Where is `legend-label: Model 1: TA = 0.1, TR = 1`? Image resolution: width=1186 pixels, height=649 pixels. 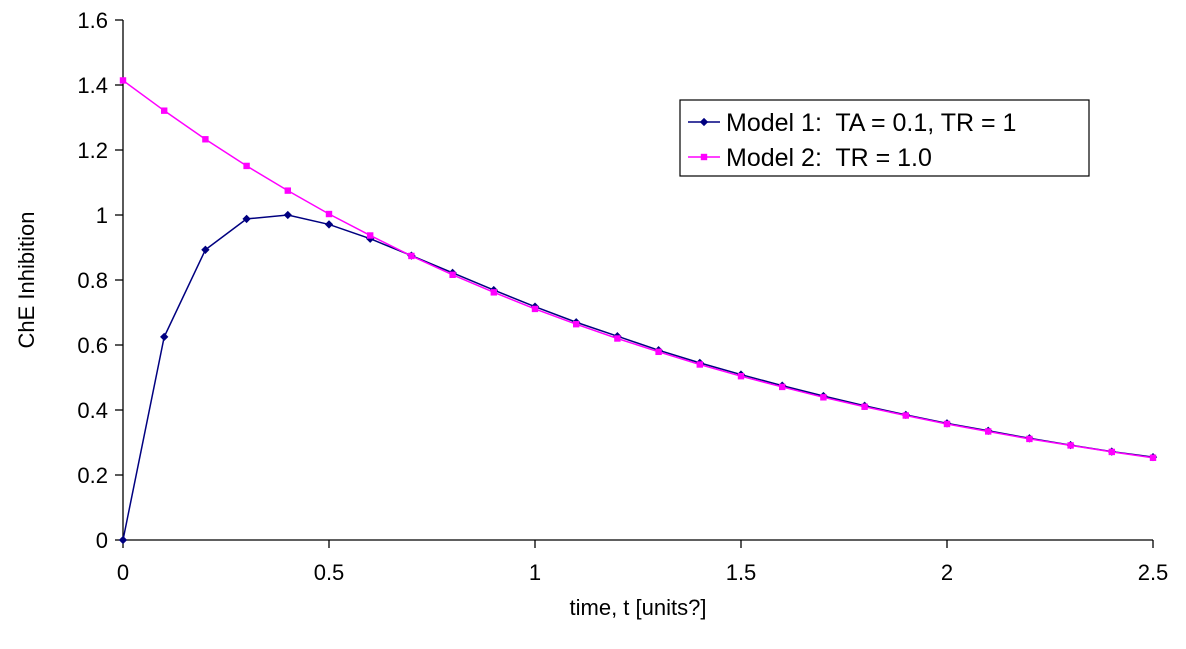
legend-label: Model 1: TA = 0.1, TR = 1 is located at coordinates (871, 123).